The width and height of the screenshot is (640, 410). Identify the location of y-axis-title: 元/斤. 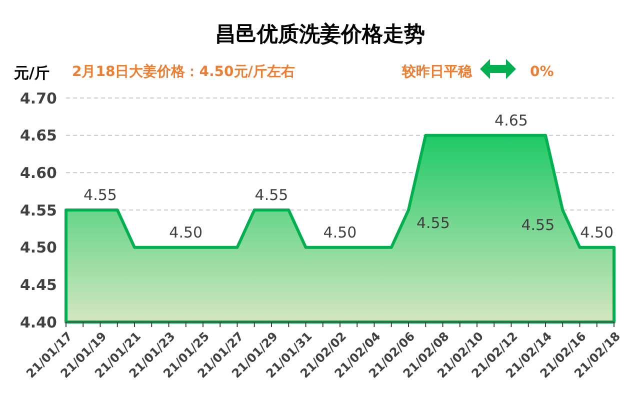
(31, 73).